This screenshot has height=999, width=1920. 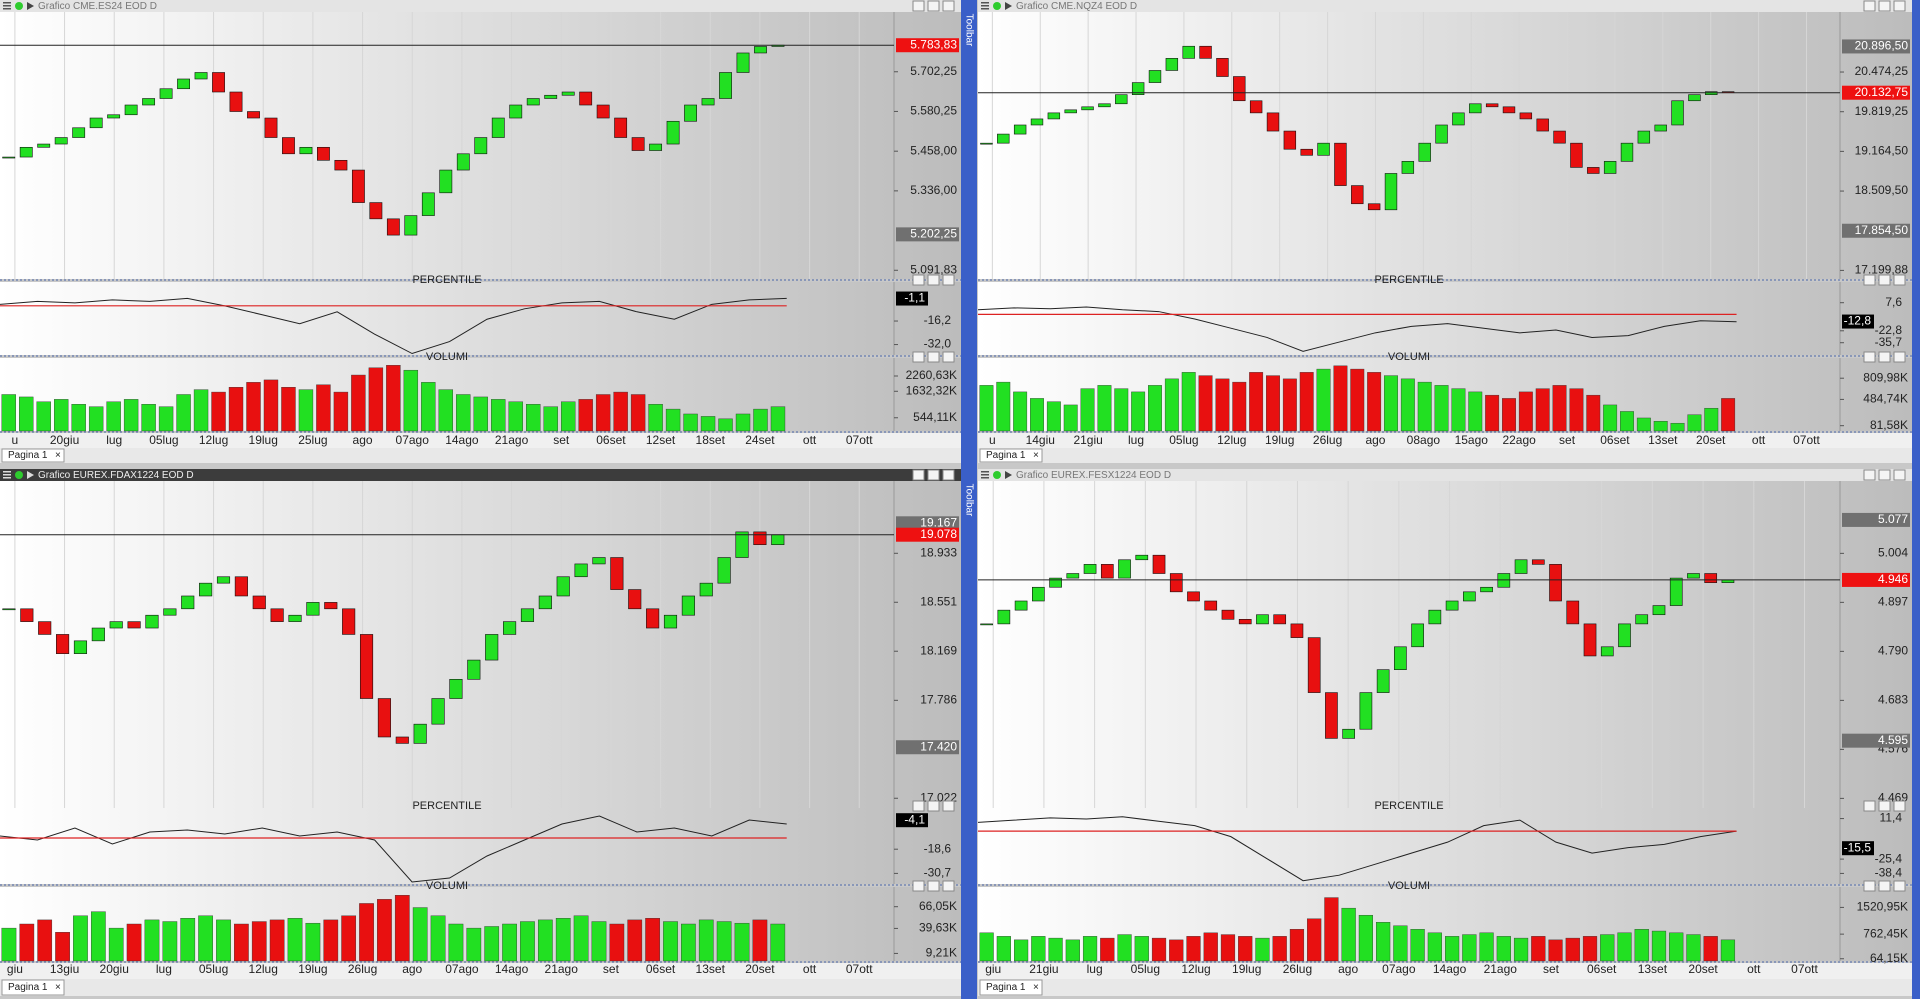 I want to click on x-tick-label: 21ago, so click(x=1501, y=969).